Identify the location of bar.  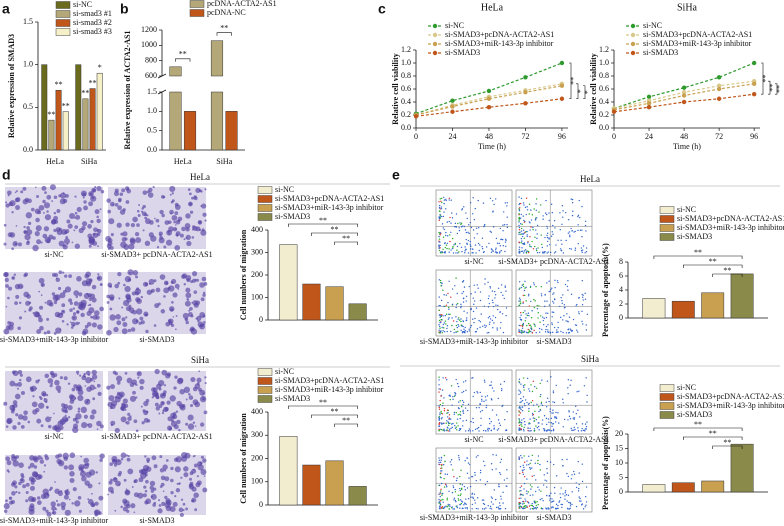
(654, 308).